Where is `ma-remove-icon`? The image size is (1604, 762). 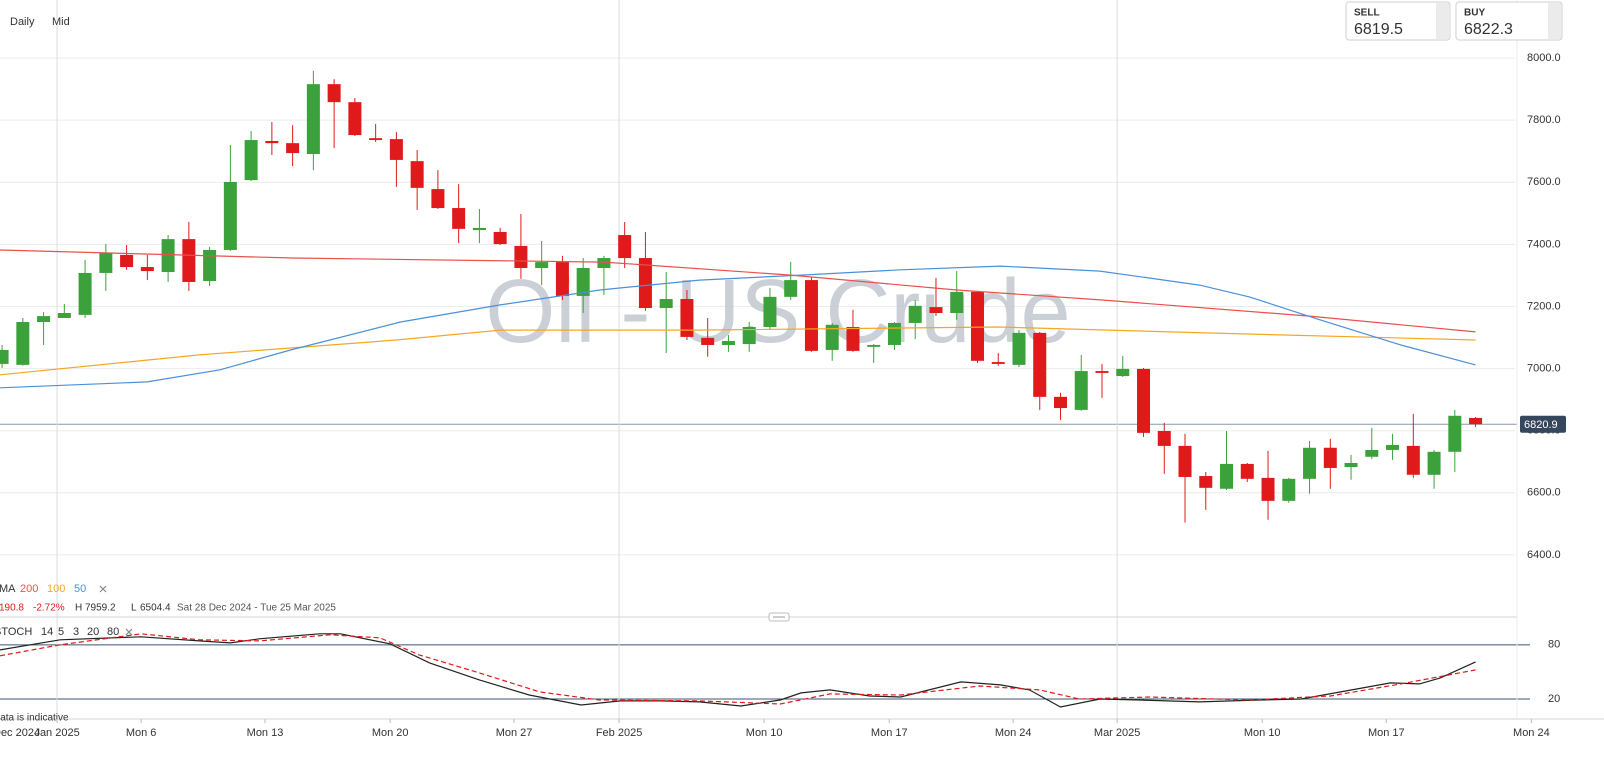 ma-remove-icon is located at coordinates (103, 589).